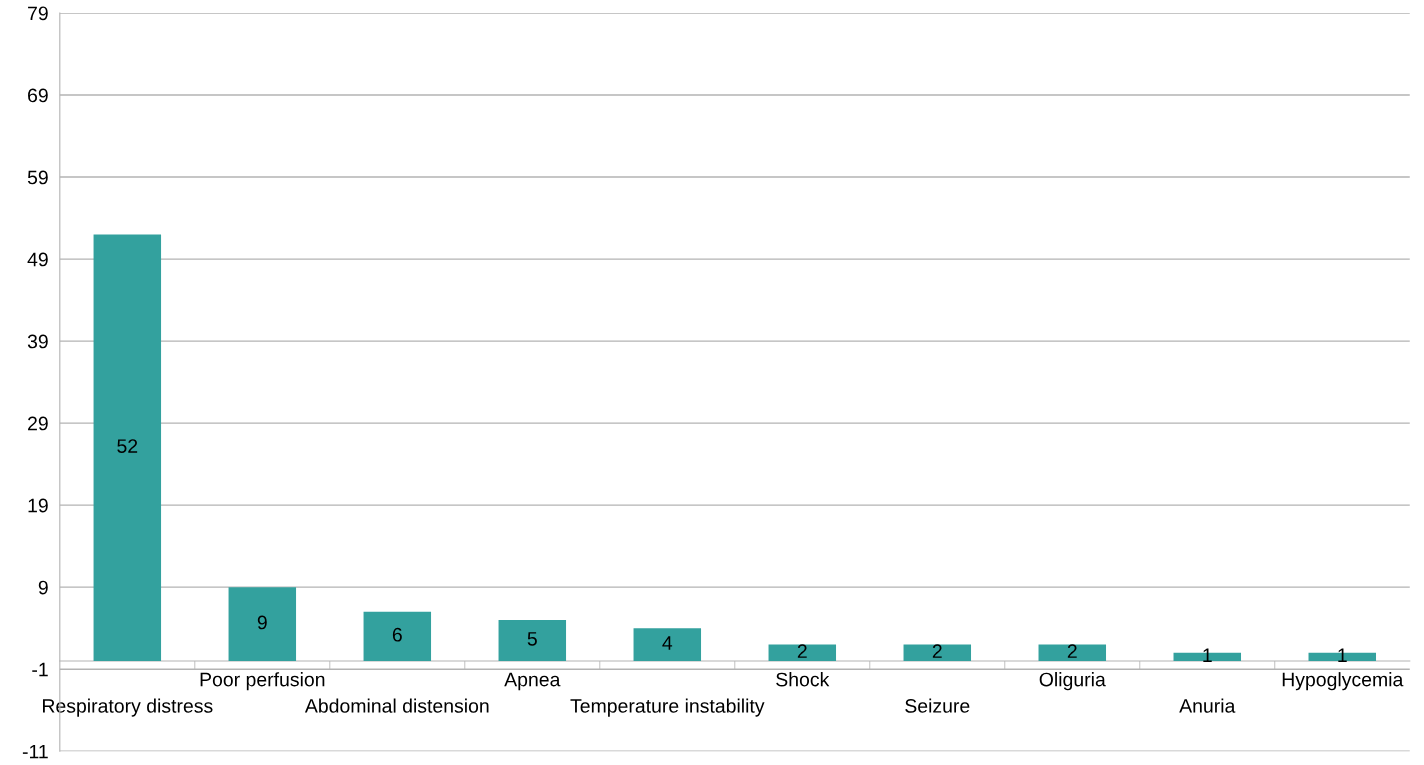  I want to click on data-label: 52, so click(127, 446).